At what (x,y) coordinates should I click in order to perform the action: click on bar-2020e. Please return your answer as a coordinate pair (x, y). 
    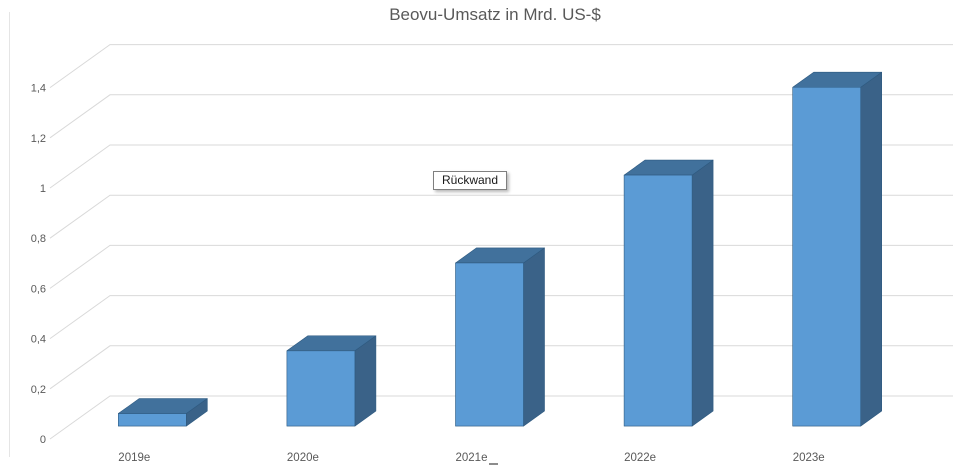
    Looking at the image, I should click on (331, 381).